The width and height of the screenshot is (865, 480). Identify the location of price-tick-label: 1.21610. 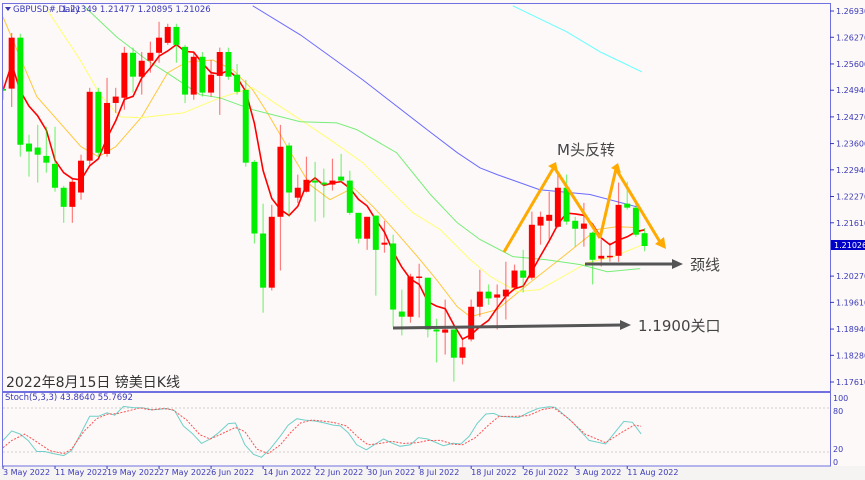
(850, 223).